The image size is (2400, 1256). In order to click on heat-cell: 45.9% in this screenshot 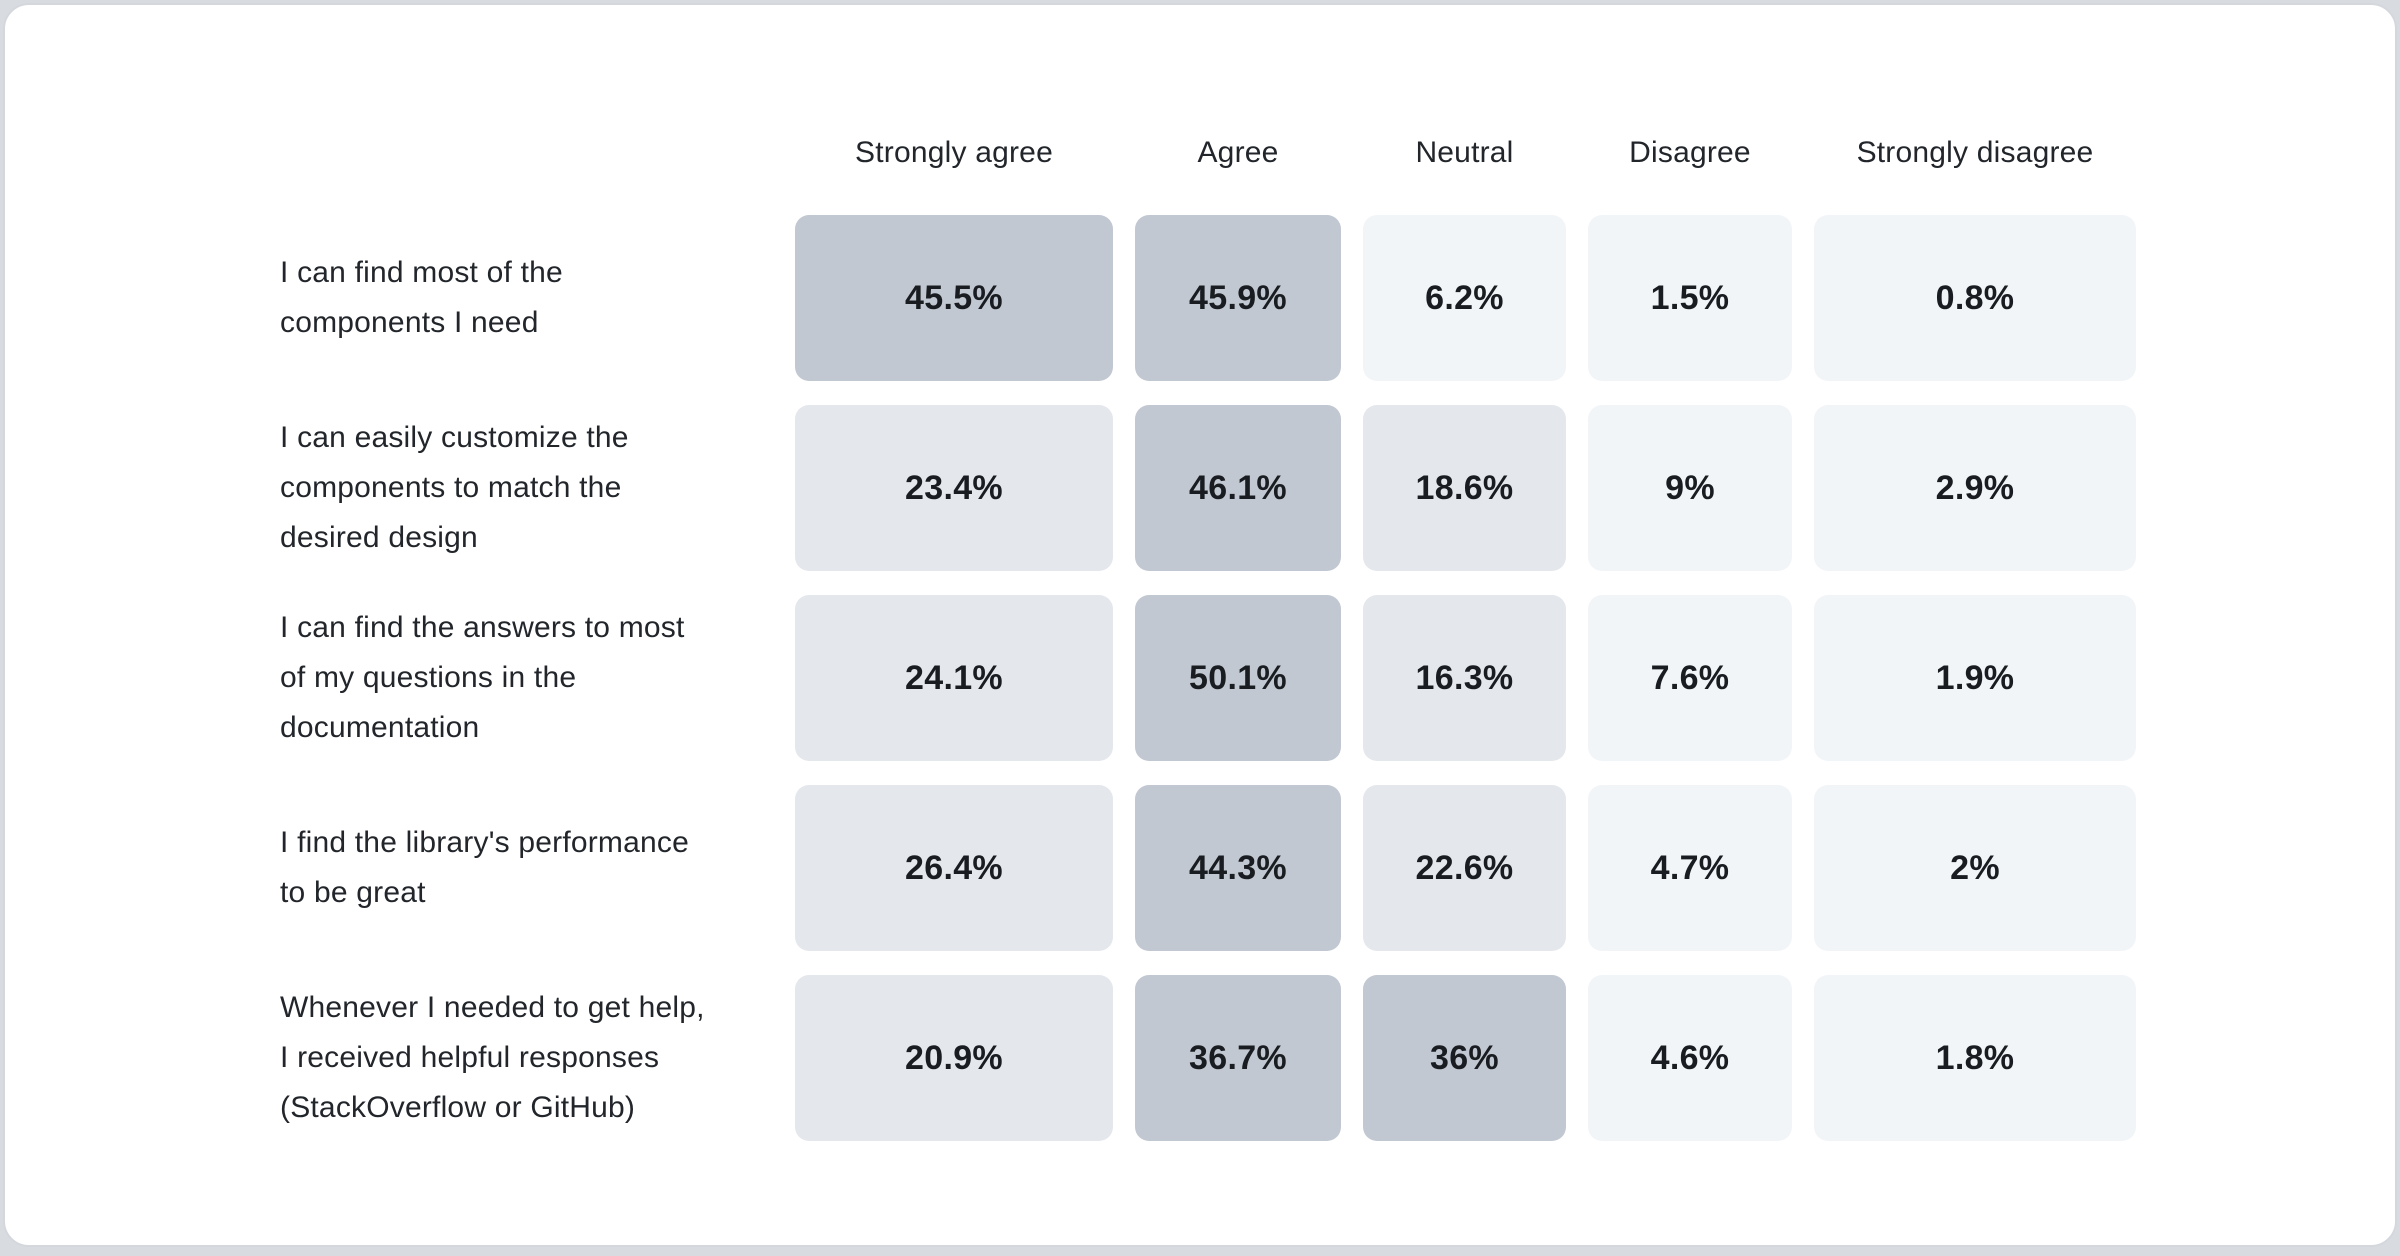, I will do `click(1238, 298)`.